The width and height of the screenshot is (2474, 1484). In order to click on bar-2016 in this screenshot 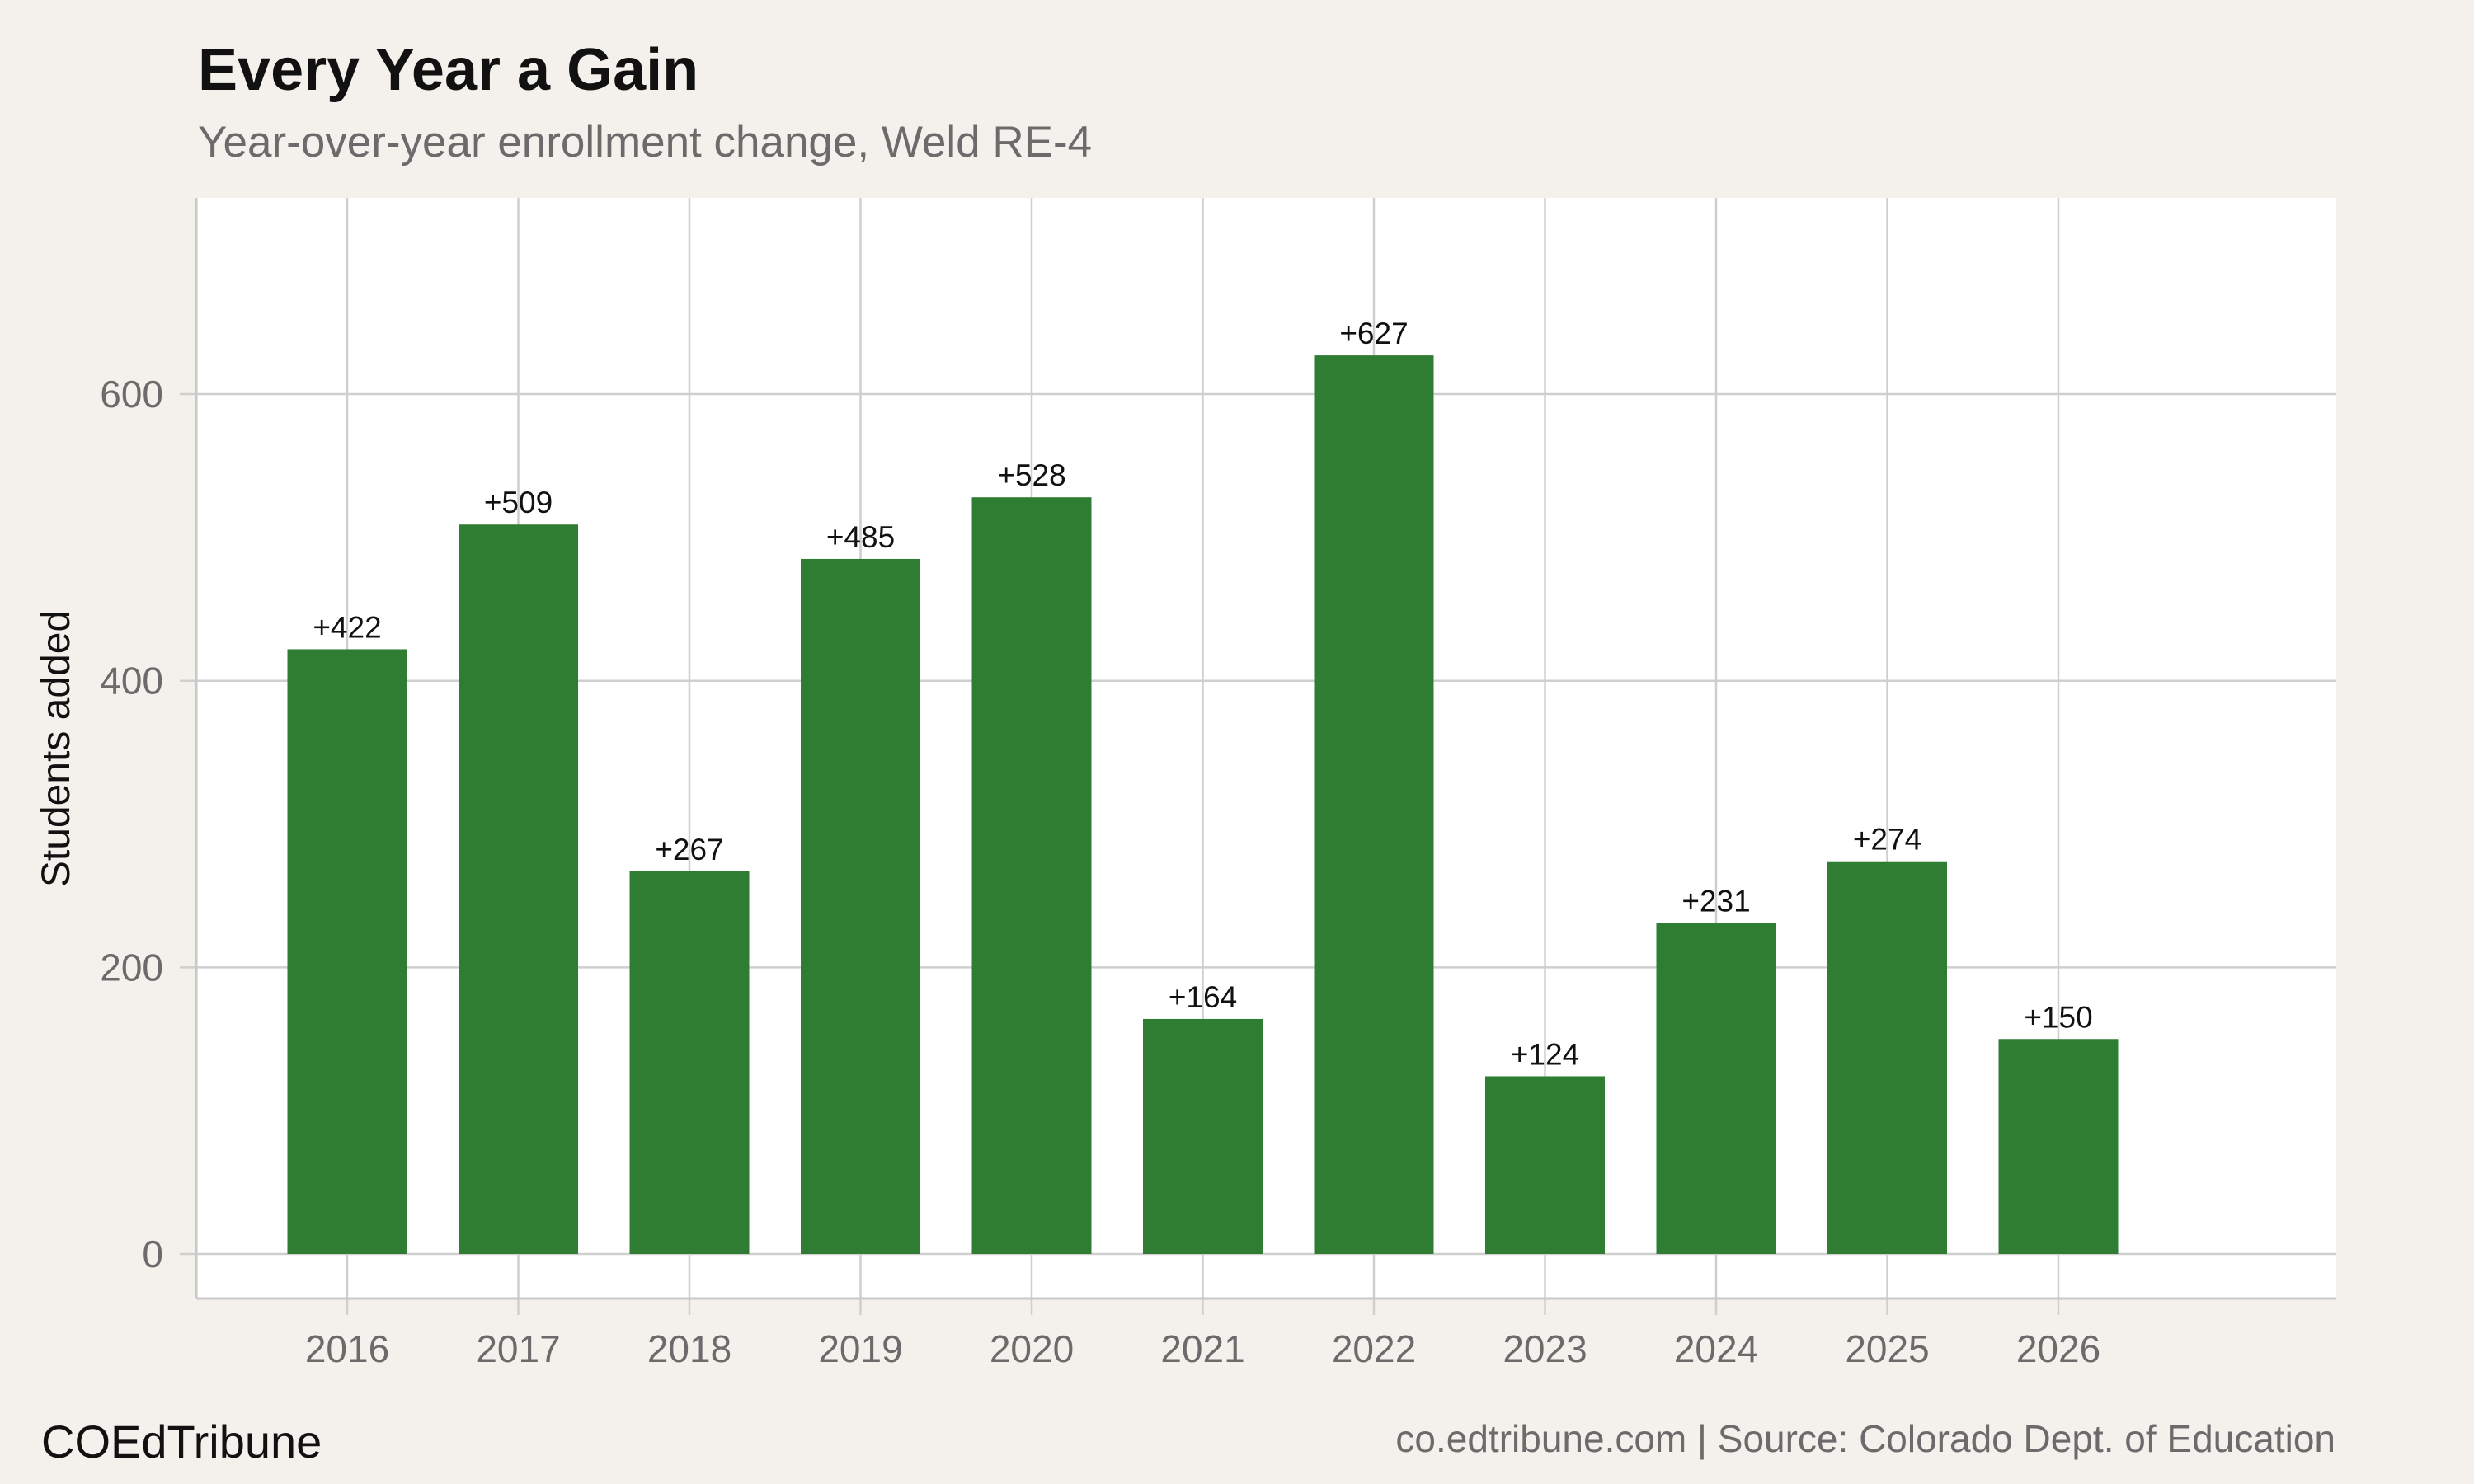, I will do `click(347, 951)`.